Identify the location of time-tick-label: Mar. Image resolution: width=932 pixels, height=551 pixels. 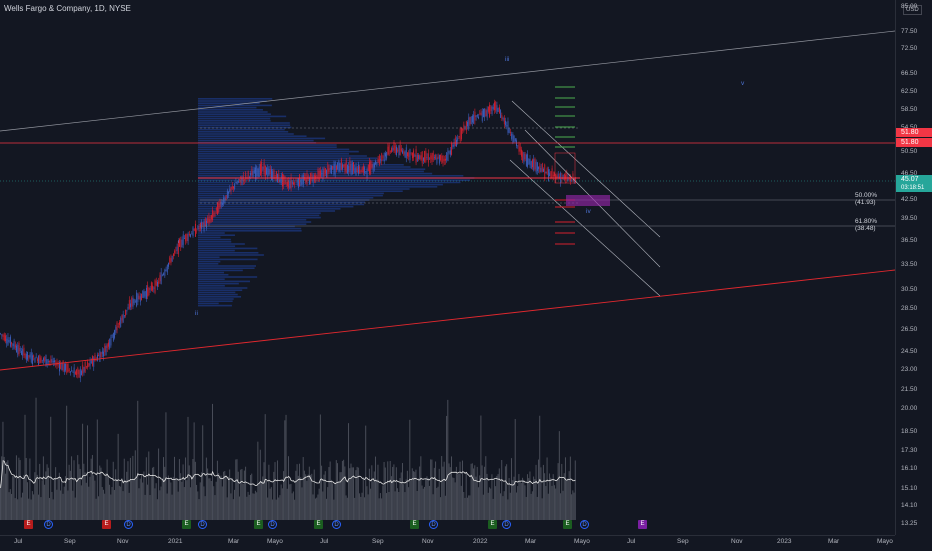
(531, 541).